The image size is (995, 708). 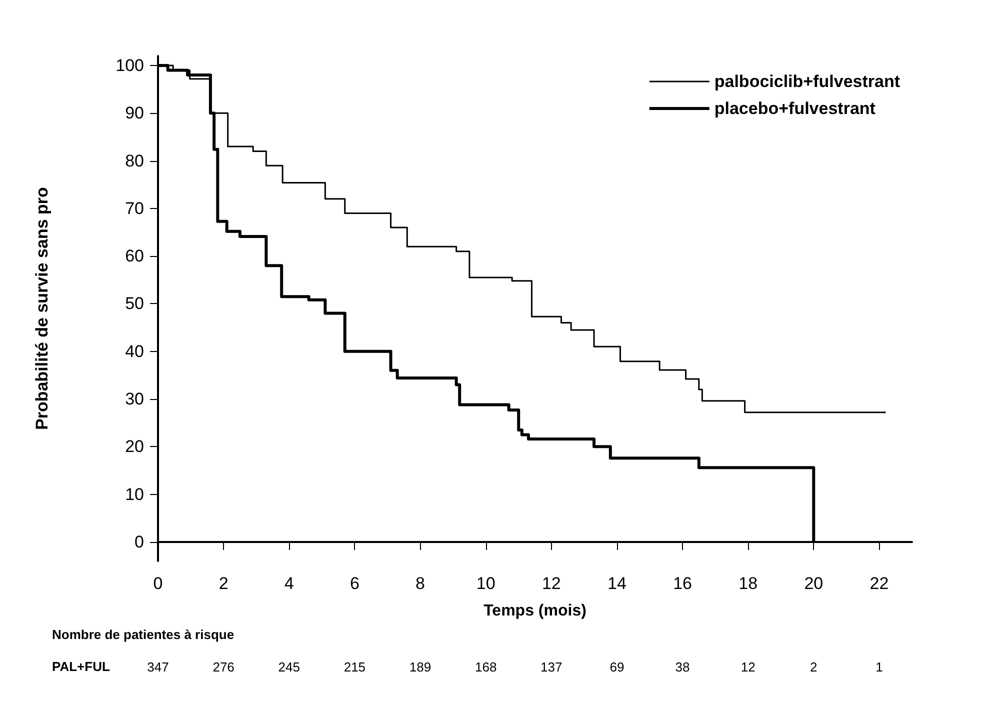 I want to click on x-axis-title: Temps (mois), so click(x=535, y=611).